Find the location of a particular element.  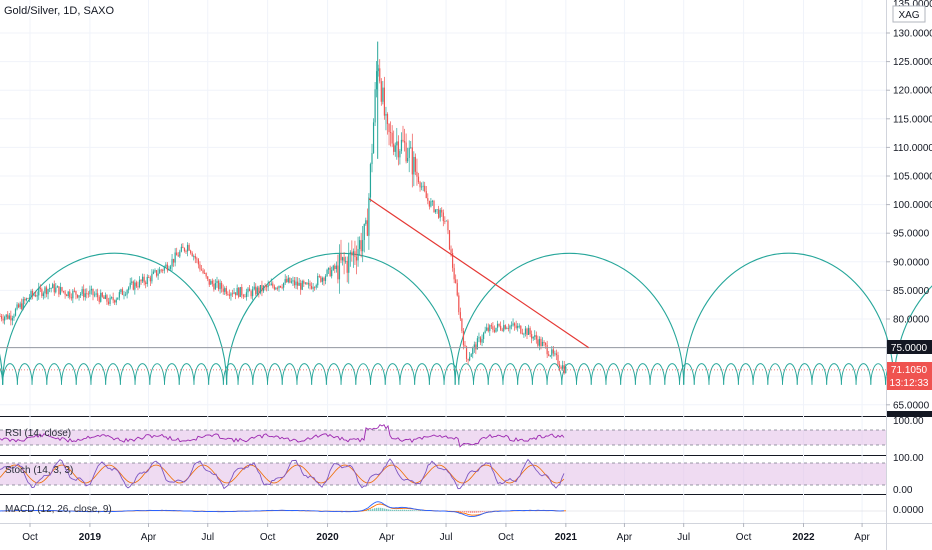

last-price-tag: 71.1050 13:12:33 is located at coordinates (909, 376).